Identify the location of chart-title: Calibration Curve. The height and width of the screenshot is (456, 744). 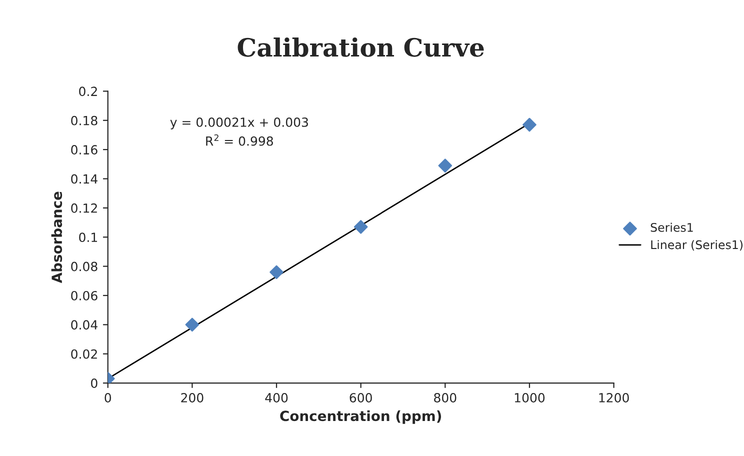
(361, 47).